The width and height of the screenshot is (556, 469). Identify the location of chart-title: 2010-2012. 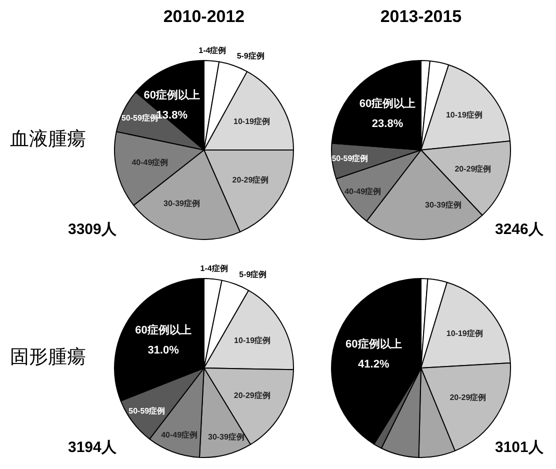
(204, 17).